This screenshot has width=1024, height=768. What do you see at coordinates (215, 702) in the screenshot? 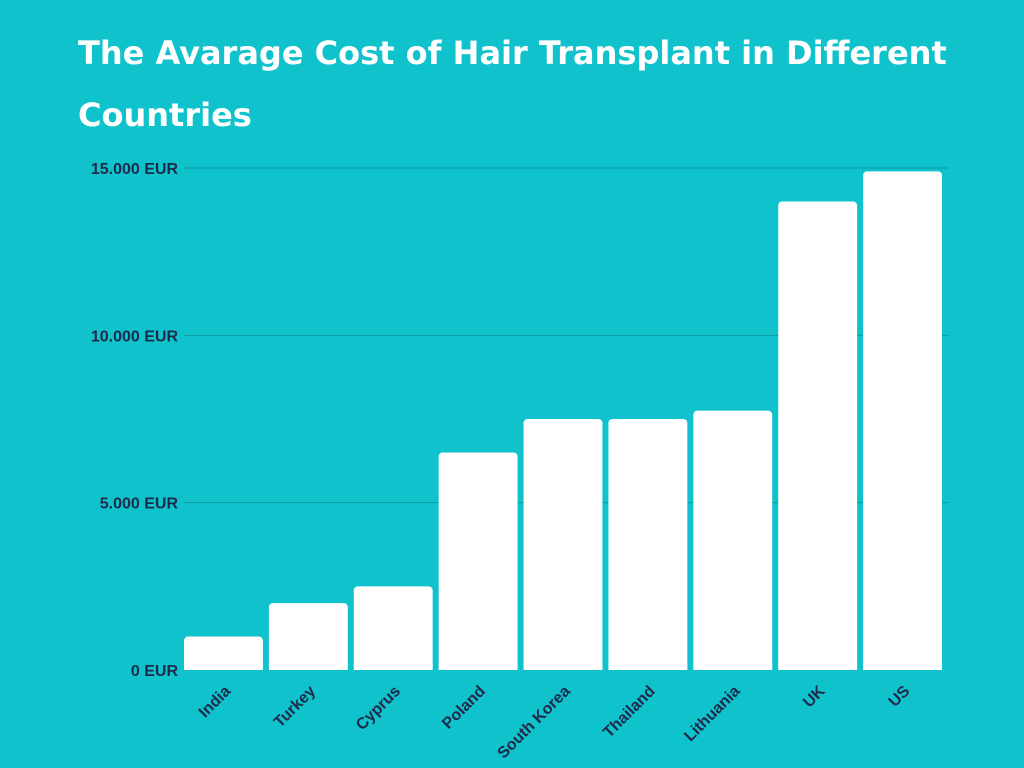
I see `x-category-label: India` at bounding box center [215, 702].